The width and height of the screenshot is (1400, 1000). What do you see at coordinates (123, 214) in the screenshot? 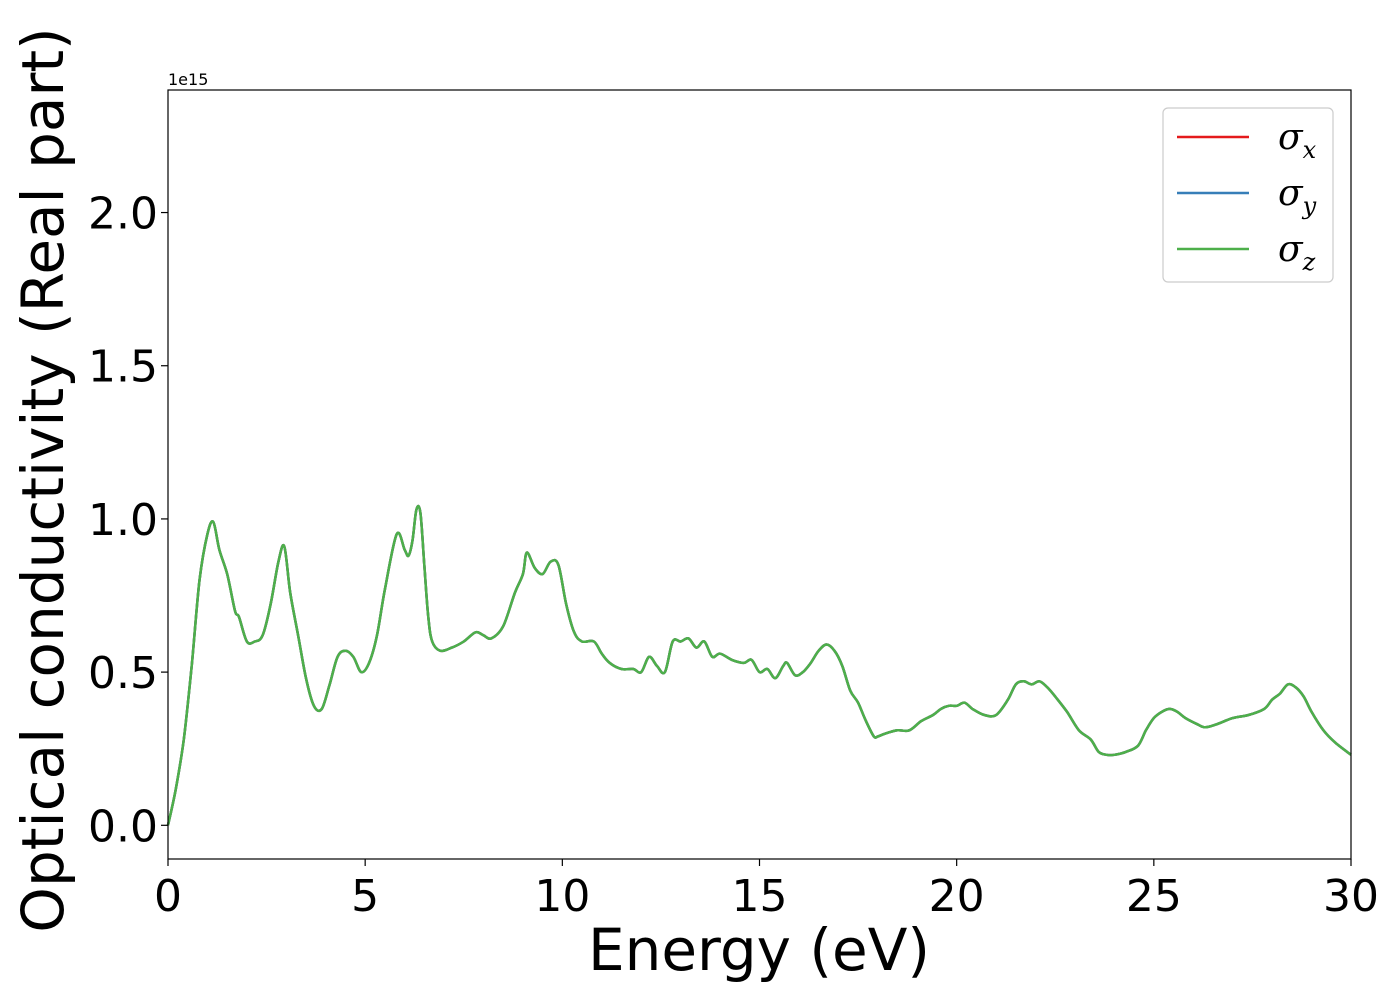
I see `y-tick-label: 2.0` at bounding box center [123, 214].